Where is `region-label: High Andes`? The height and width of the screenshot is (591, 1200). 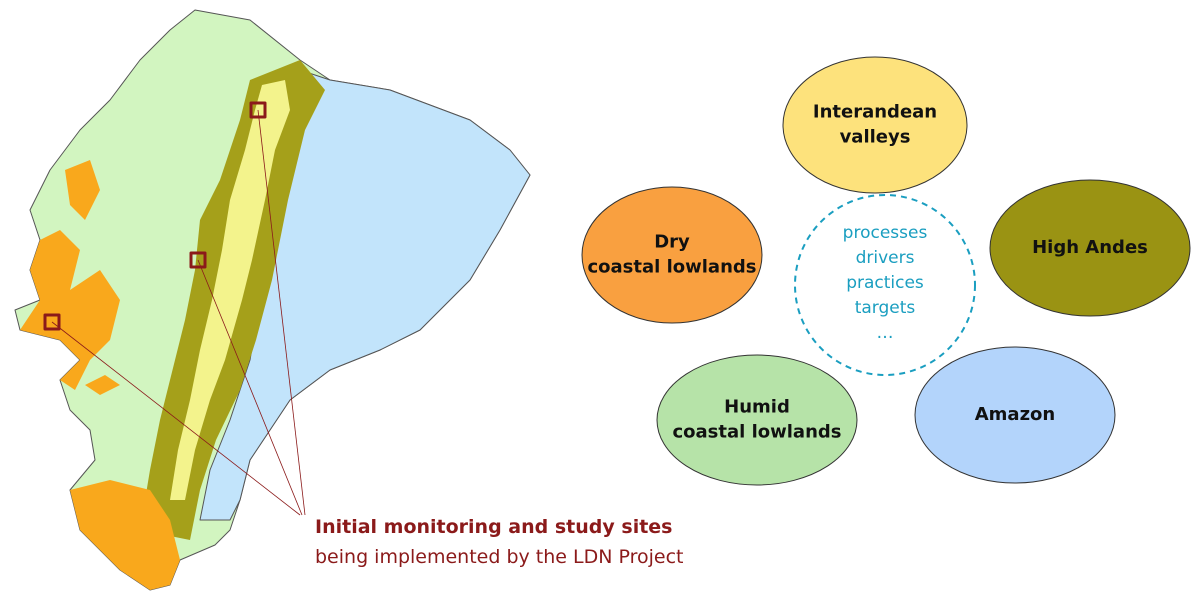 region-label: High Andes is located at coordinates (1090, 247).